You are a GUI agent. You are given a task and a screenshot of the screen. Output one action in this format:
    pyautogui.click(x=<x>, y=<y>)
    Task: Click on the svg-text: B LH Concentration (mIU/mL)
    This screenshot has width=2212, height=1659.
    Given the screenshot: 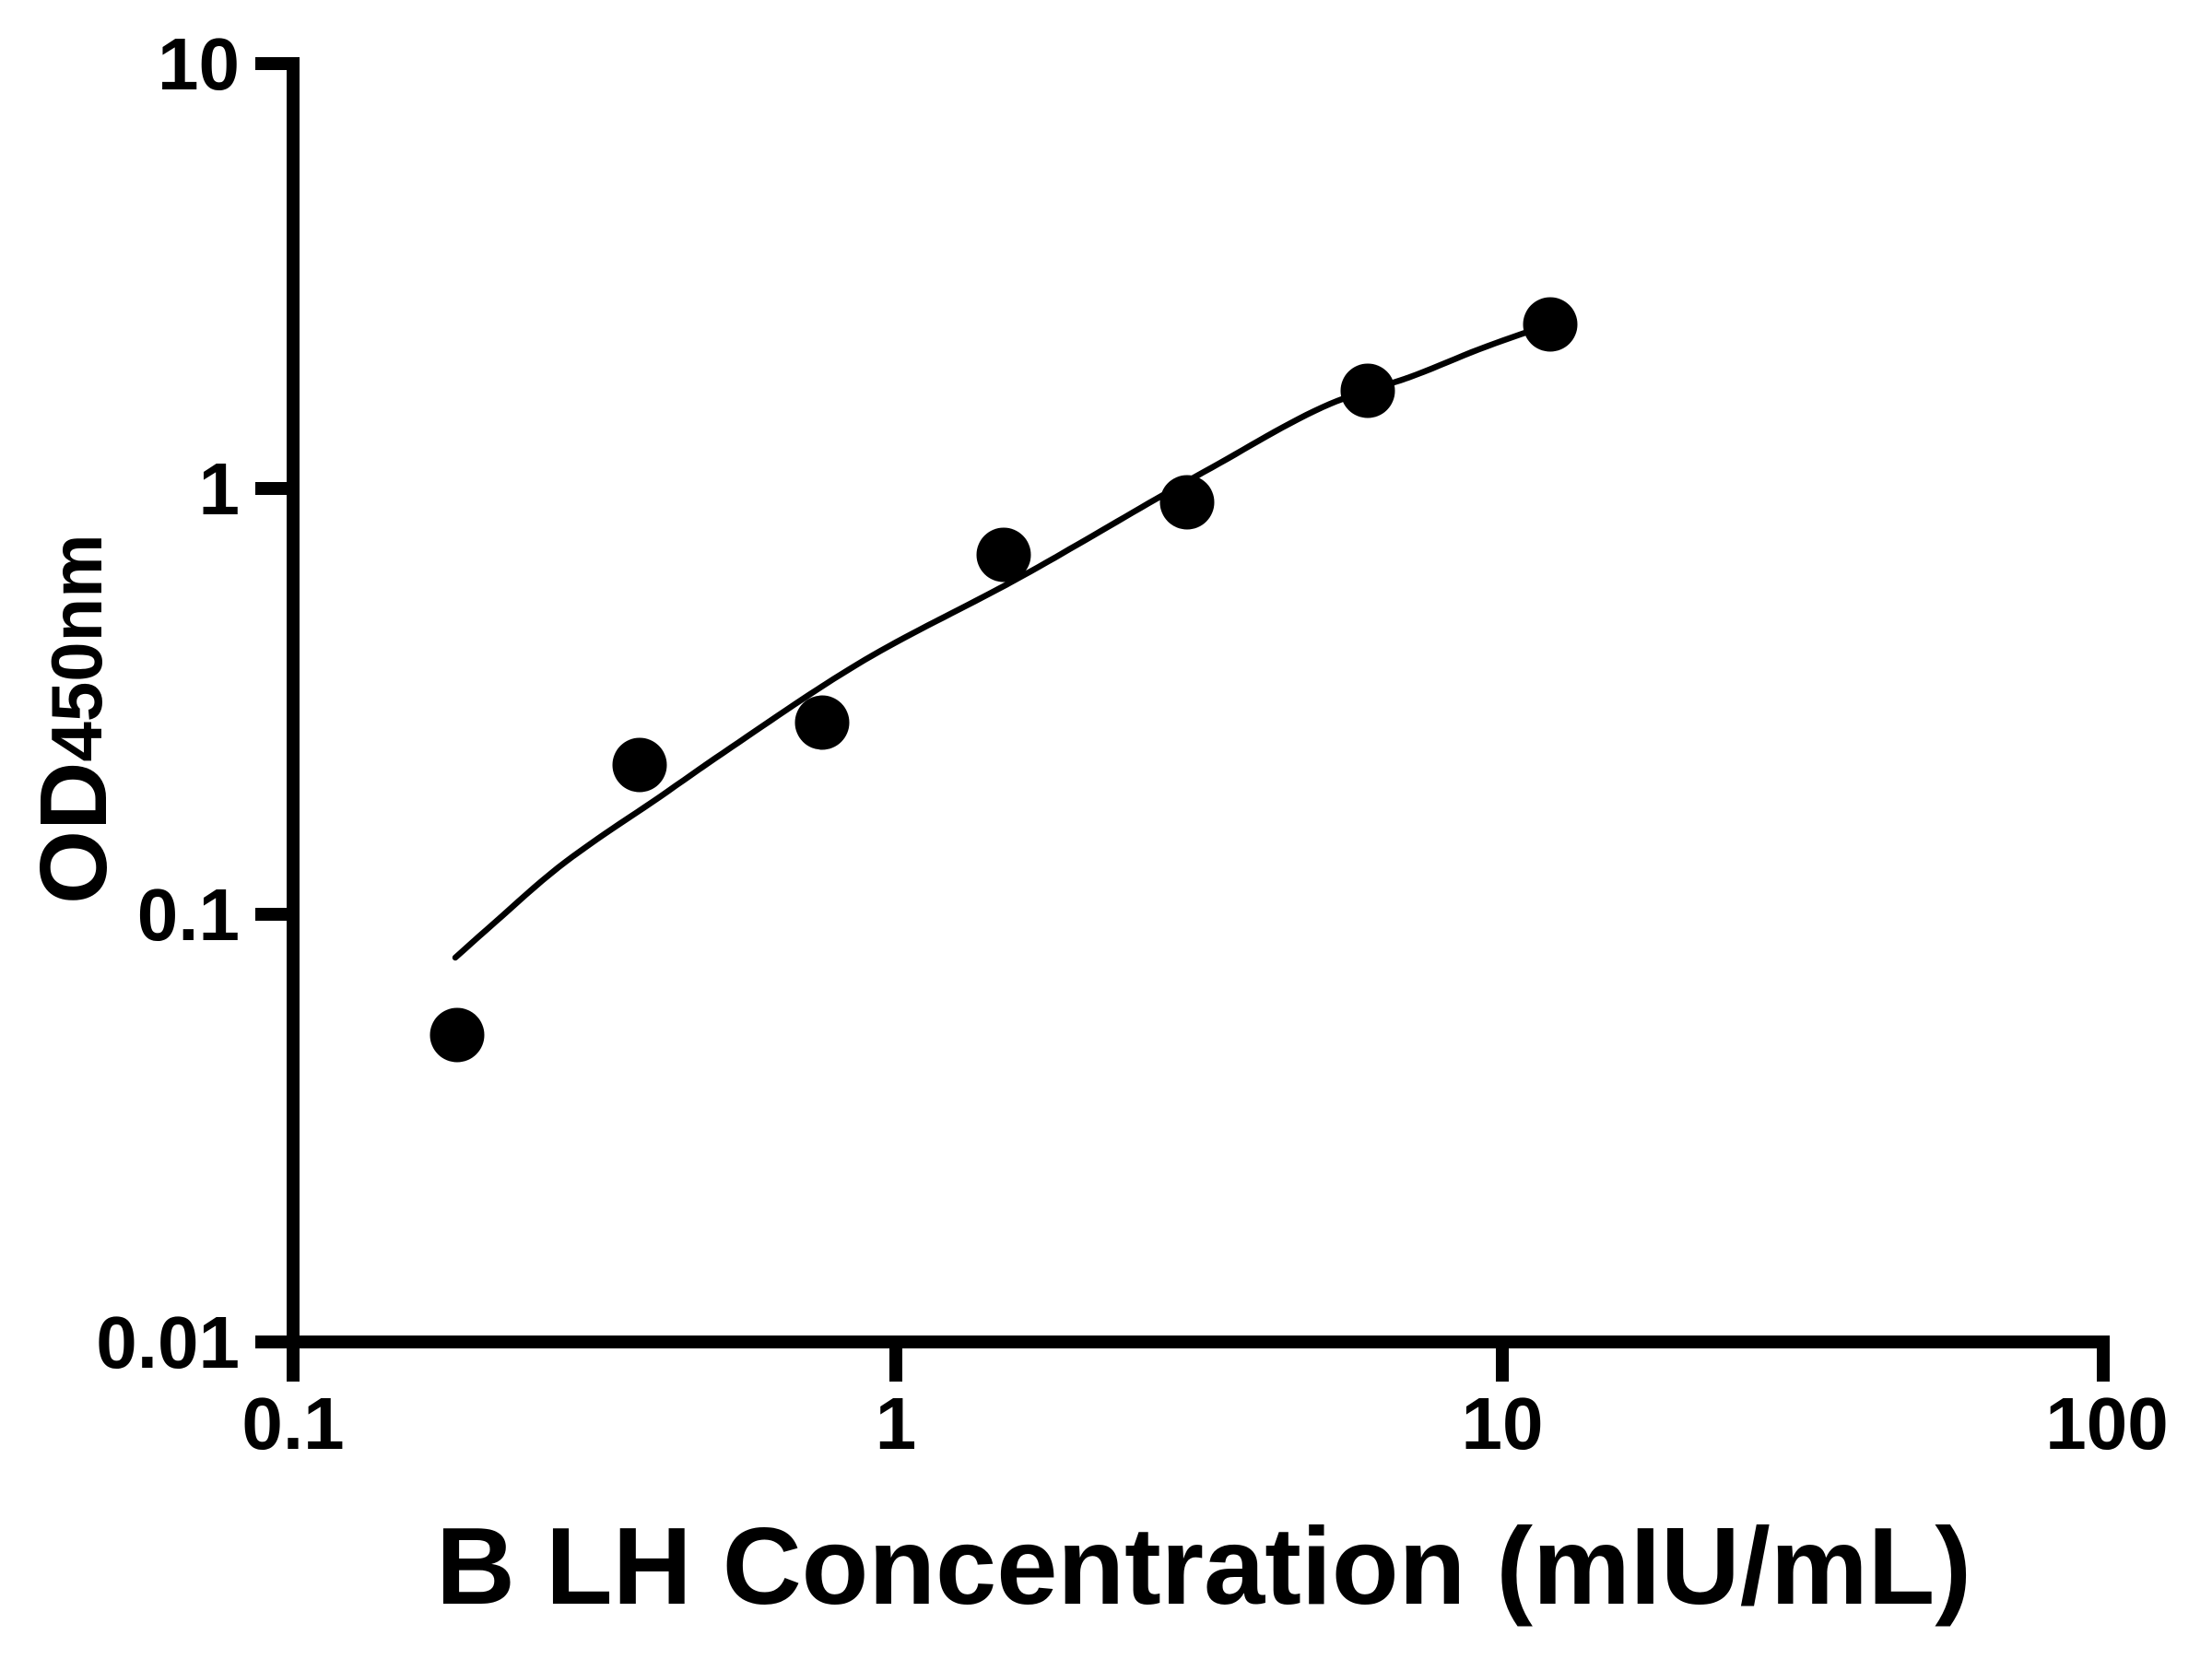 What is the action you would take?
    pyautogui.click(x=1203, y=1566)
    